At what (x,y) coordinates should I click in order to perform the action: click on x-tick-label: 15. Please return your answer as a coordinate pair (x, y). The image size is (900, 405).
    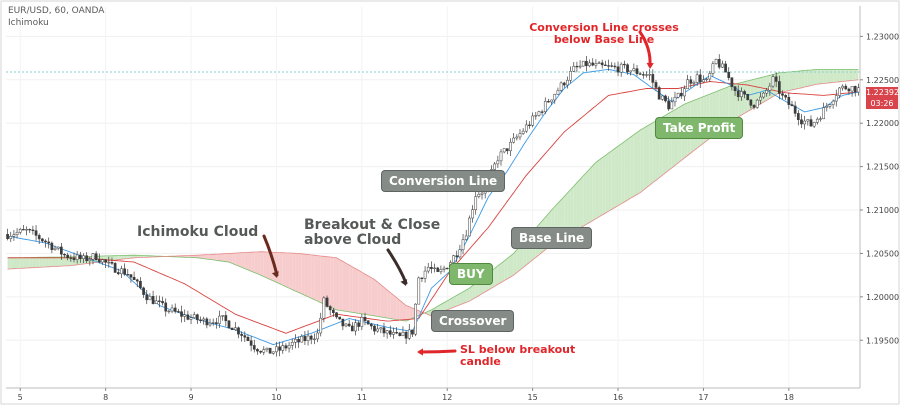
    Looking at the image, I should click on (533, 397).